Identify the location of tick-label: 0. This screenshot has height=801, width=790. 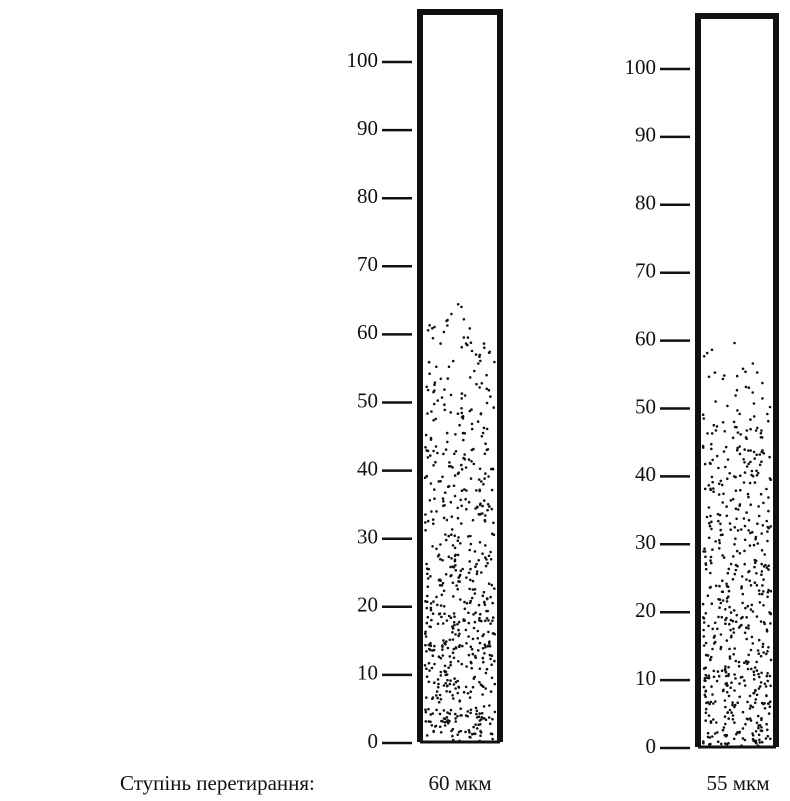
(373, 741).